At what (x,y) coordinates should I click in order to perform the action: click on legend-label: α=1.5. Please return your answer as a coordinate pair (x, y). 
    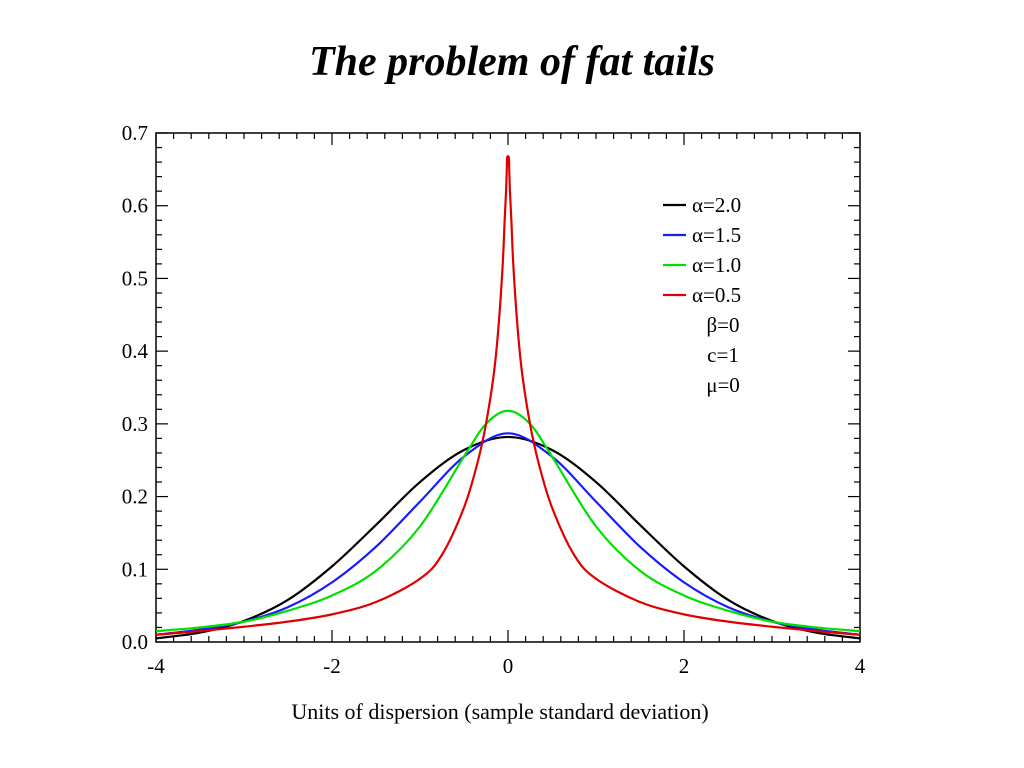
    Looking at the image, I should click on (716, 235).